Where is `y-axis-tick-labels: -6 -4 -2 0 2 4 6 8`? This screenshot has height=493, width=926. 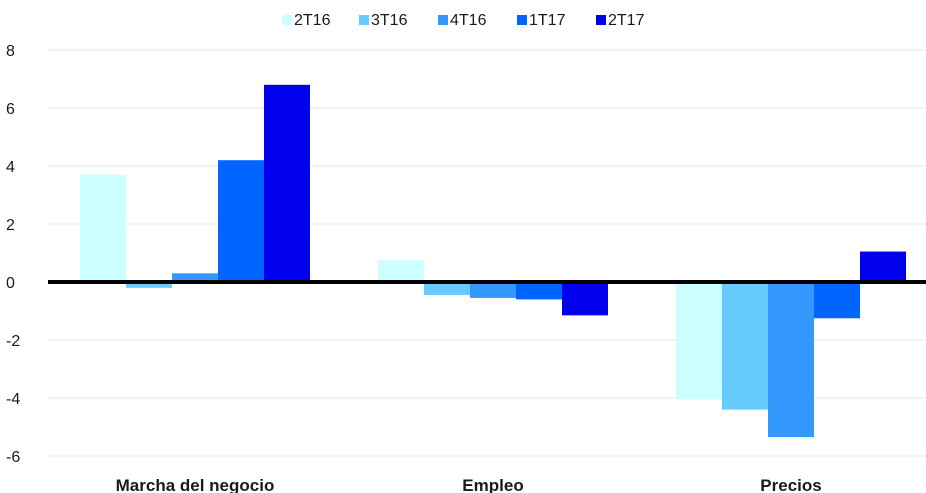 y-axis-tick-labels: -6 -4 -2 0 2 4 6 8 is located at coordinates (13, 254).